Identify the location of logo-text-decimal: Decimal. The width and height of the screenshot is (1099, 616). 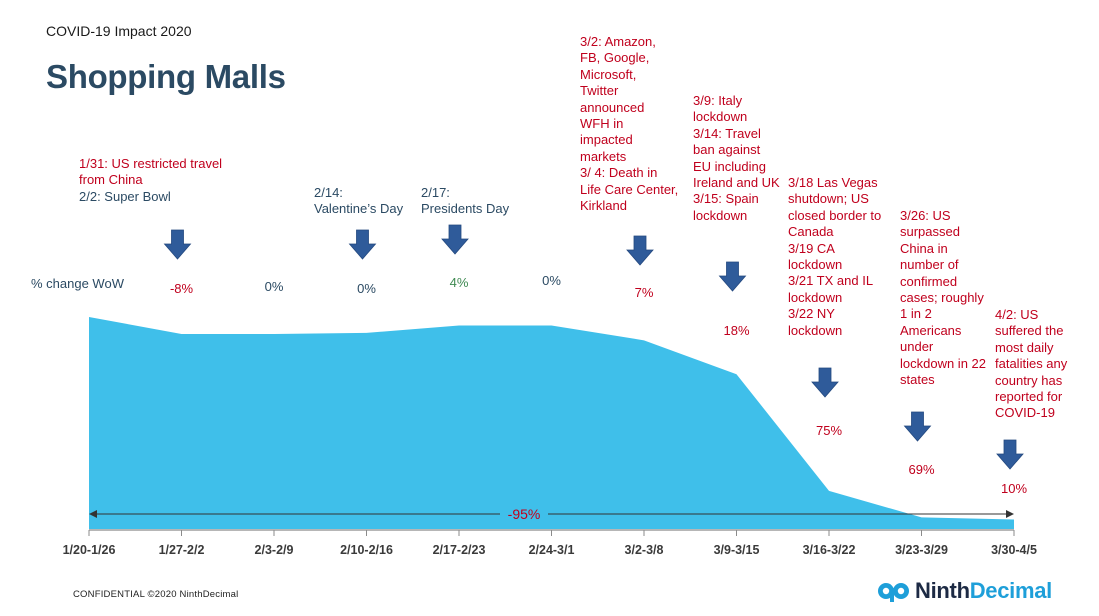
(1011, 590).